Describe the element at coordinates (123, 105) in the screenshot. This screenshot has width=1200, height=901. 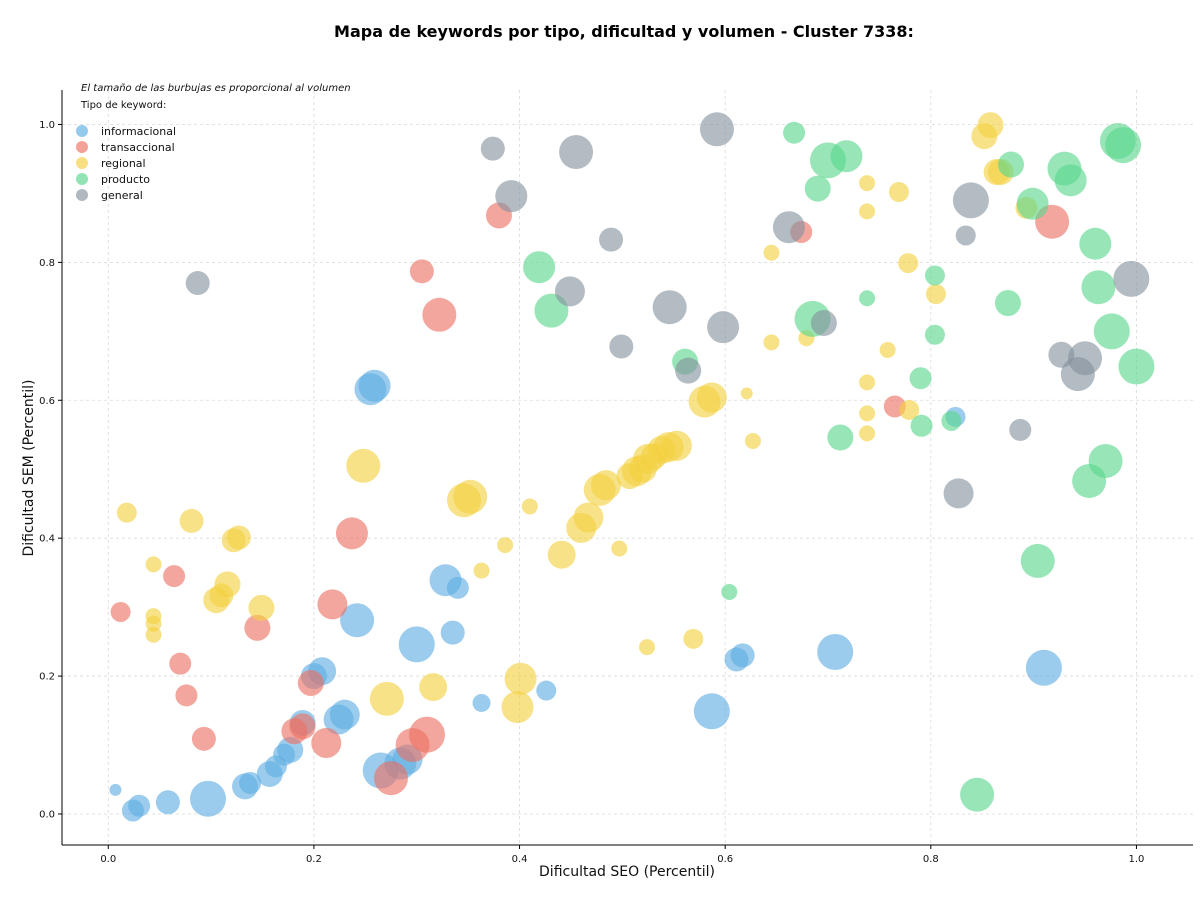
I see `legend-title: Tipo de keyword:` at that location.